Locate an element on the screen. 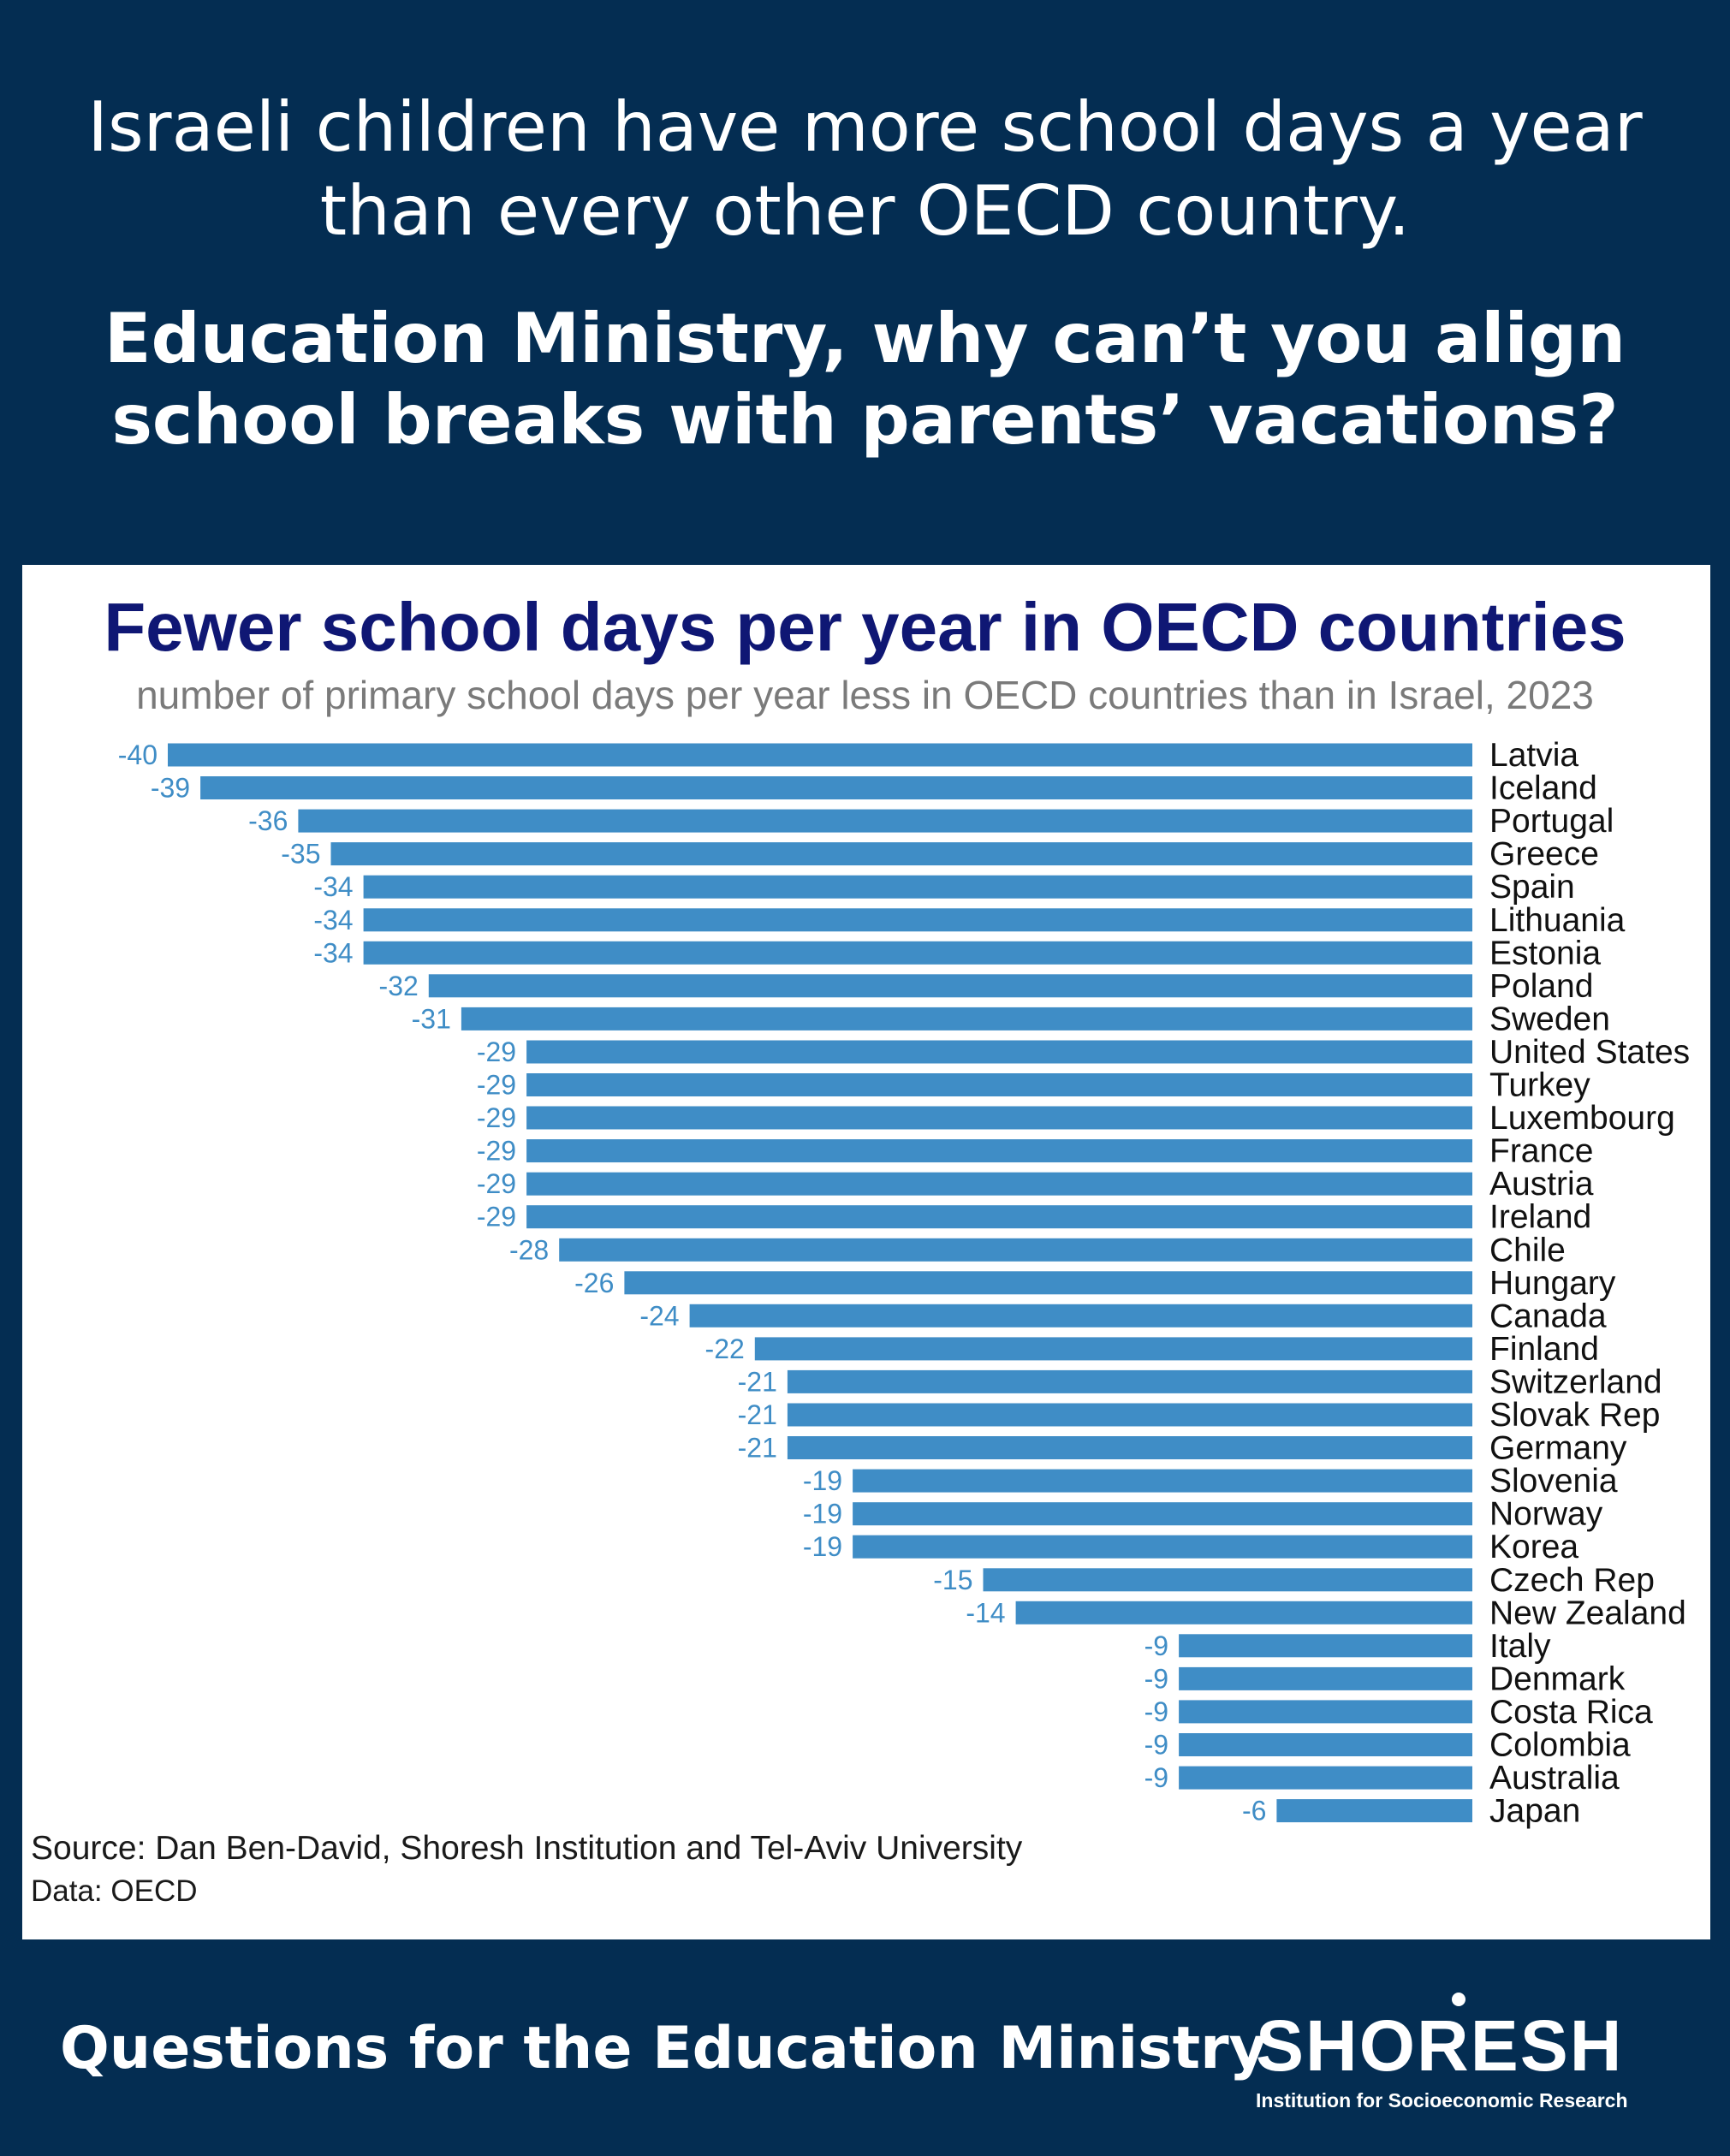  category-label: Ireland is located at coordinates (1540, 1217).